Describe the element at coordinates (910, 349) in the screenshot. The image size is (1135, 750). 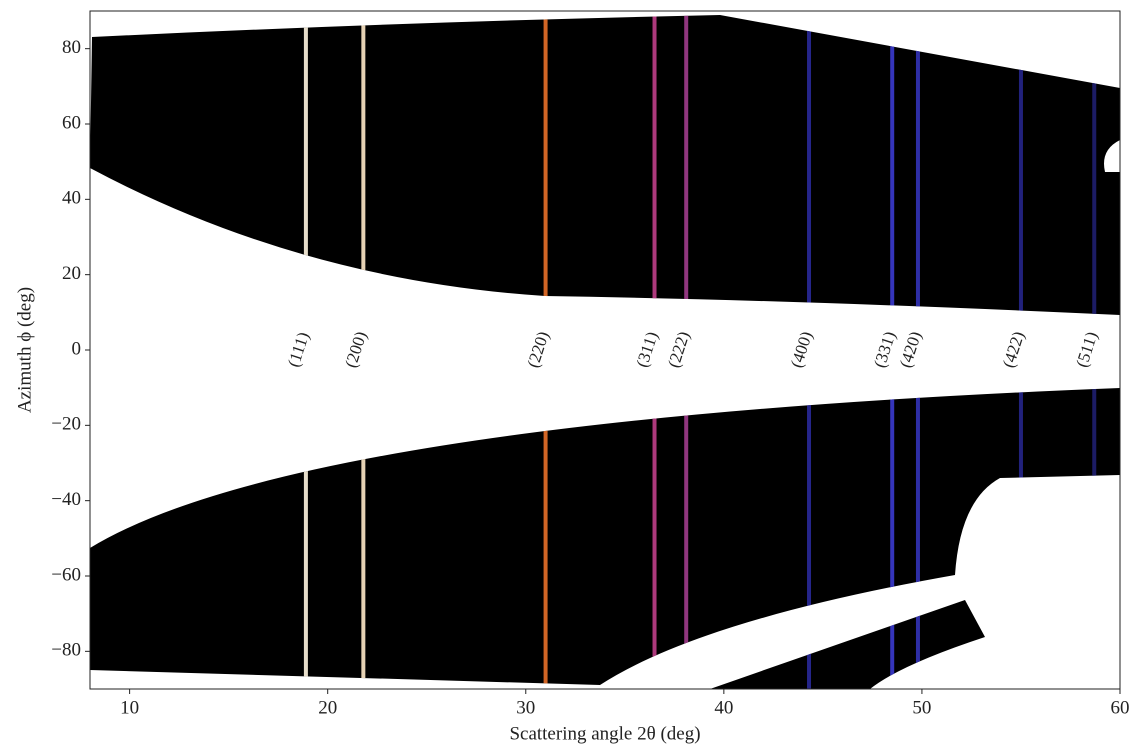
I see `peak-label: (420)` at that location.